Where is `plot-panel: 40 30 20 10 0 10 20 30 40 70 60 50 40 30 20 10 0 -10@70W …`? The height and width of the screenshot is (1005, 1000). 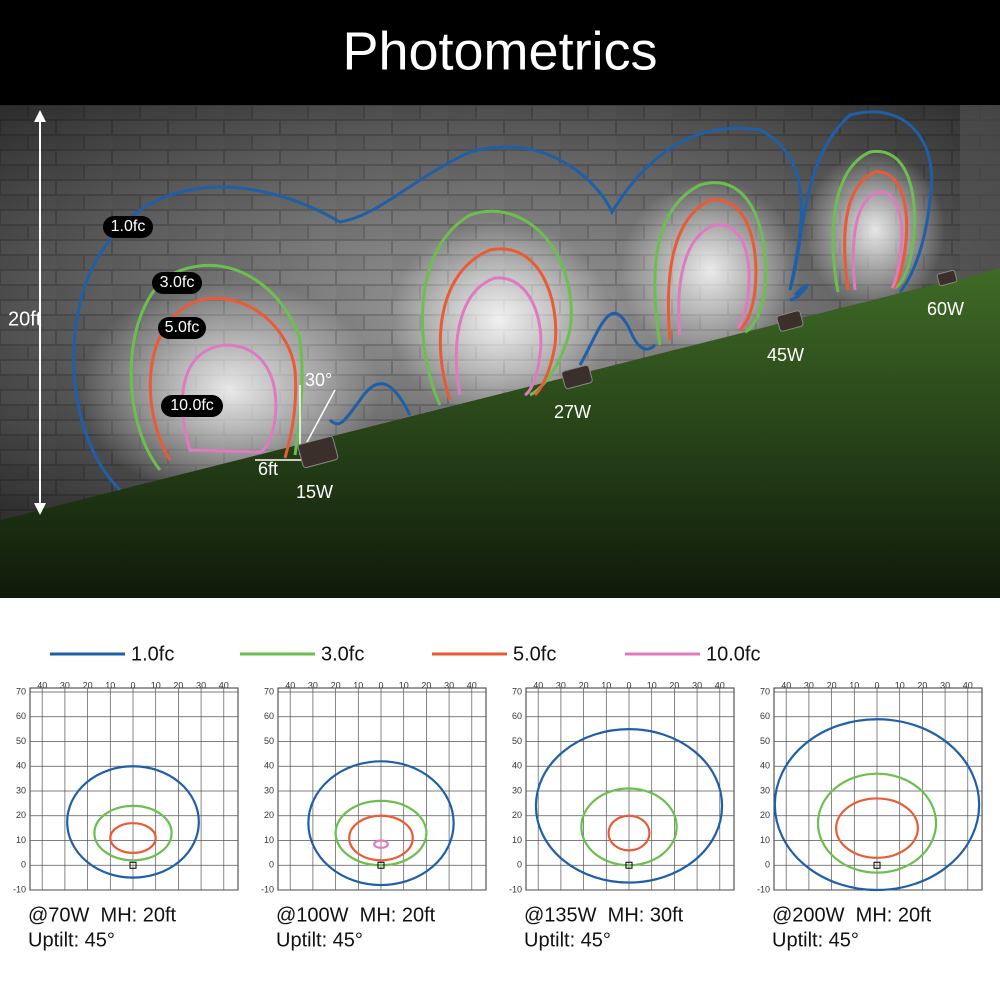
plot-panel: 40 30 20 10 0 10 20 30 40 70 60 50 40 30 20 10 0 -10@70W … is located at coordinates (126, 815).